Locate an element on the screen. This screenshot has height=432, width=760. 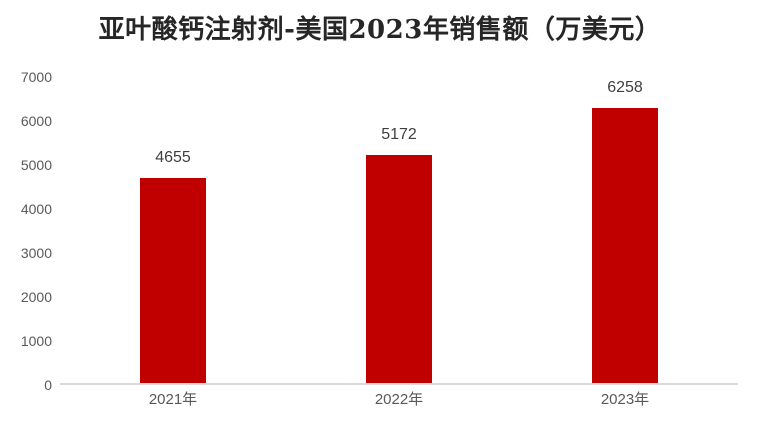
y-tick-label: 5000 is located at coordinates (36, 165).